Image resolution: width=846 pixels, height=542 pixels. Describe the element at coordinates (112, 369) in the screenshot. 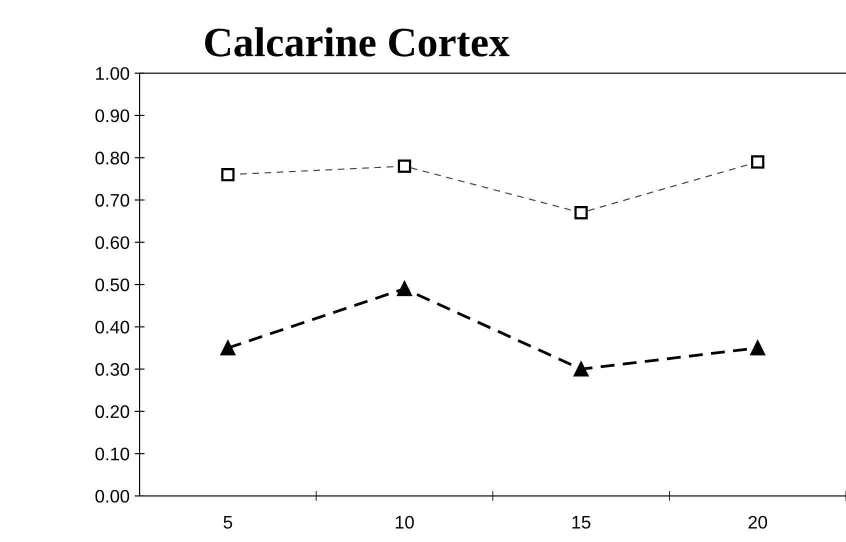

I see `y-tick-label: 0.30` at that location.